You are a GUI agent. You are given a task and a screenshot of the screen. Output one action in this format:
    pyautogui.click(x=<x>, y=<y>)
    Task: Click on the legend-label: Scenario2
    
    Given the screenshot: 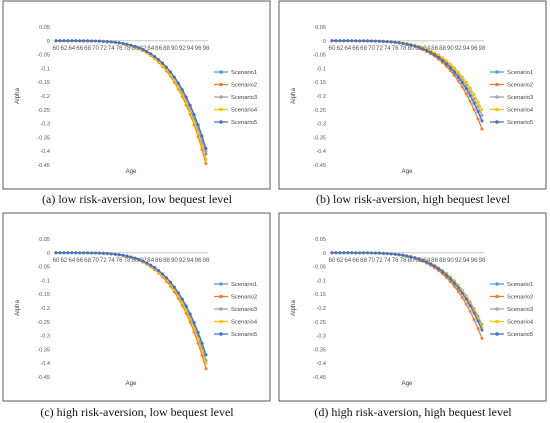 What is the action you would take?
    pyautogui.click(x=244, y=298)
    